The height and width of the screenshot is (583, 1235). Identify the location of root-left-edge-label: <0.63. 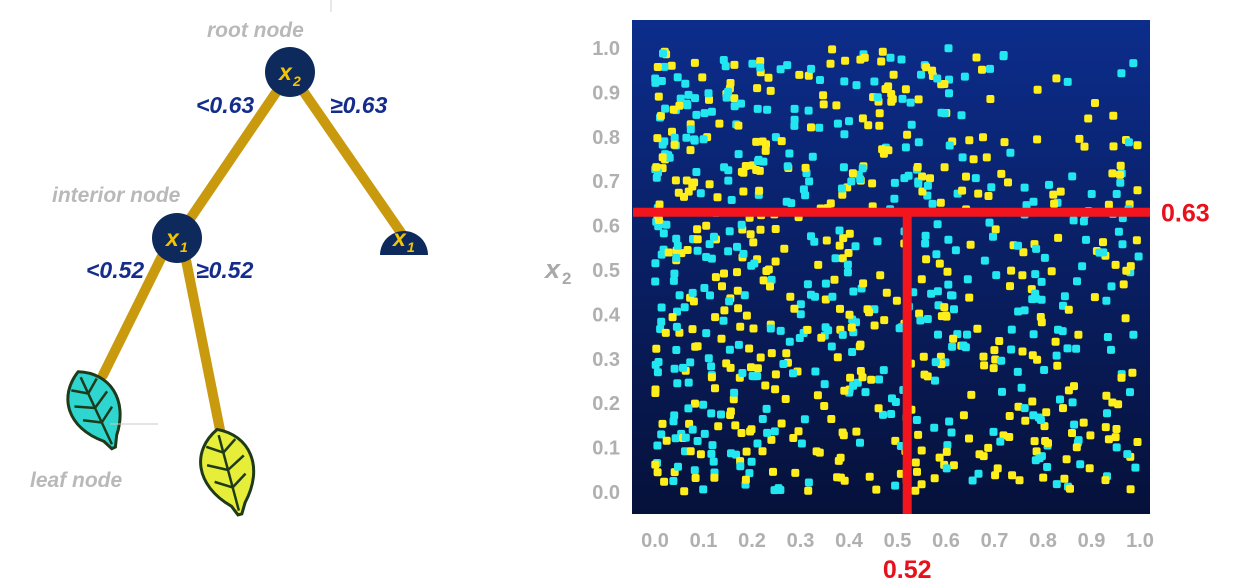
(225, 105).